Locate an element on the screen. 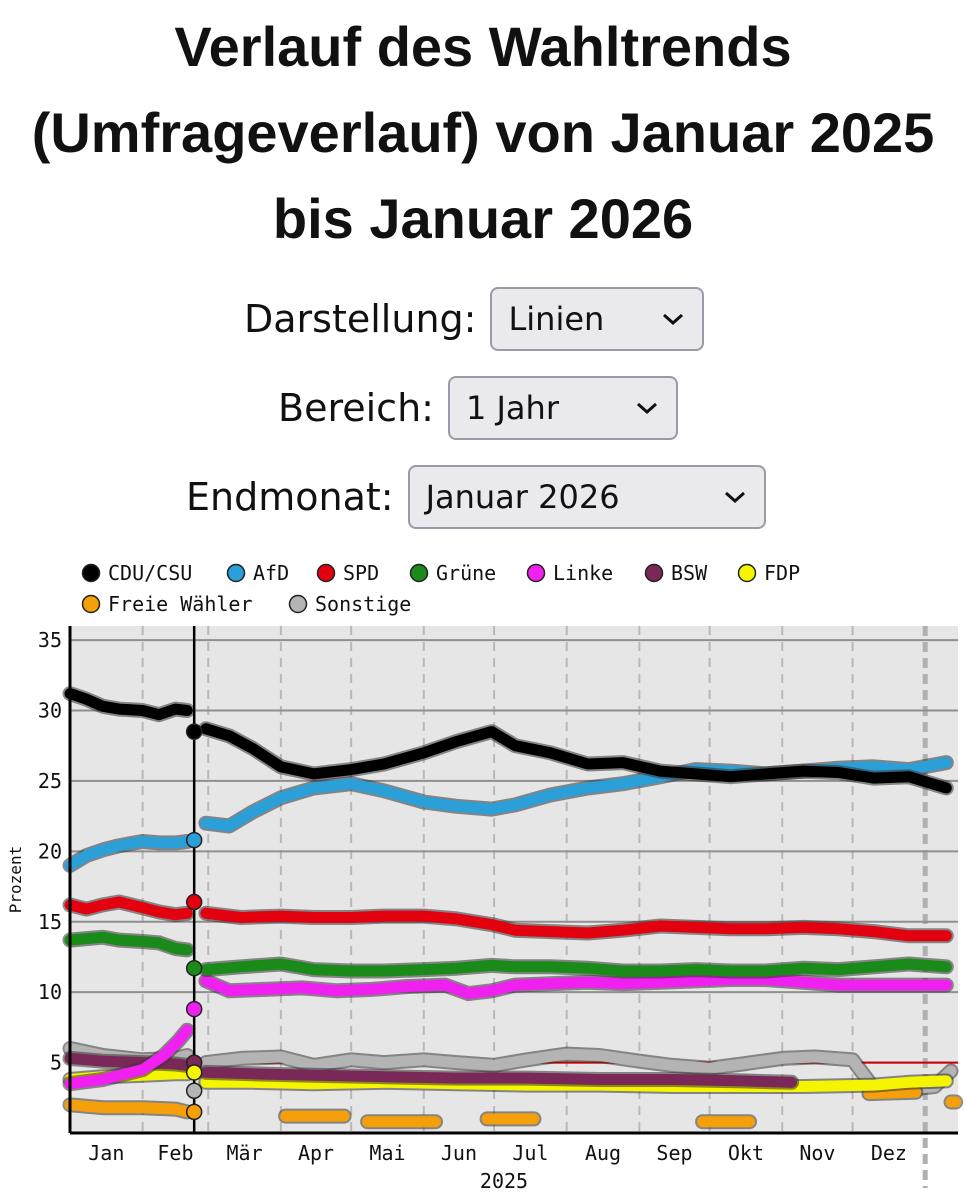  bereich-select: 1 Jahr is located at coordinates (562, 408).